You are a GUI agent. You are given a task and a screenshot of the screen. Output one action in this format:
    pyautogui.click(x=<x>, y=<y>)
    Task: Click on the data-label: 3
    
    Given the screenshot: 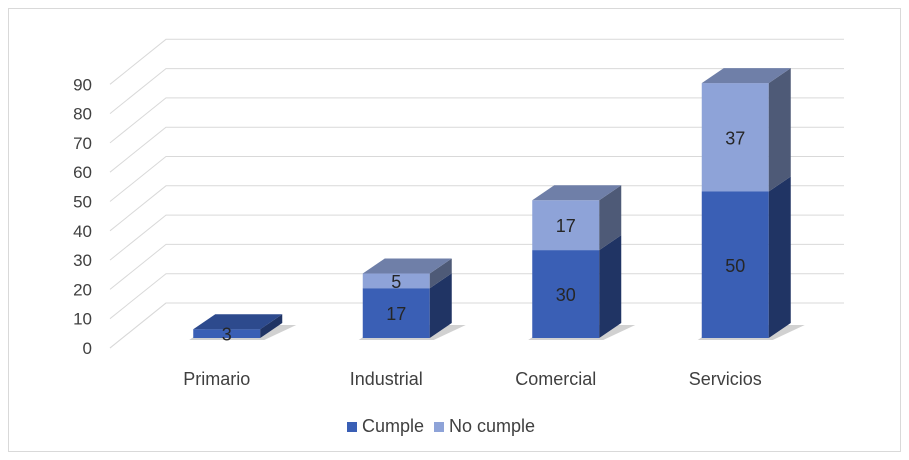 What is the action you would take?
    pyautogui.click(x=227, y=335)
    